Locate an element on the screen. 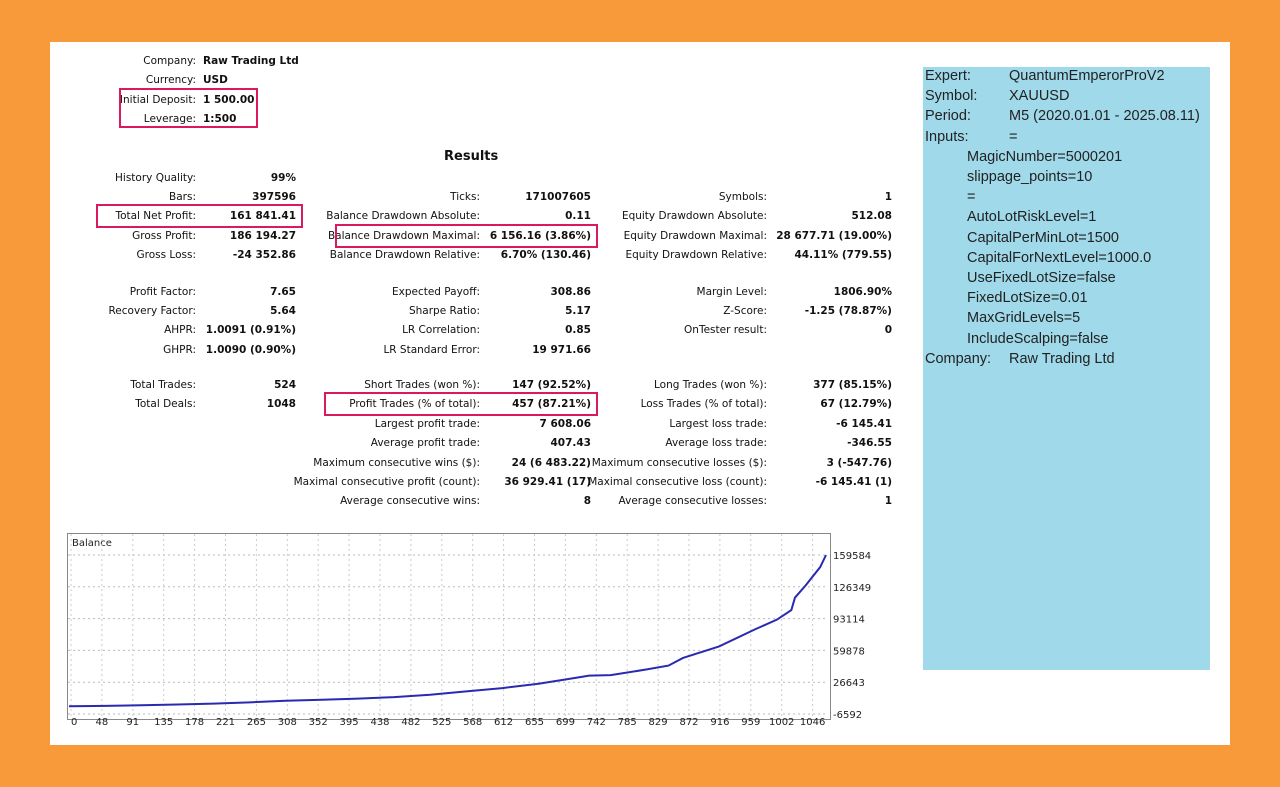 This screenshot has width=1280, height=787. stat-value: 0 is located at coordinates (888, 330).